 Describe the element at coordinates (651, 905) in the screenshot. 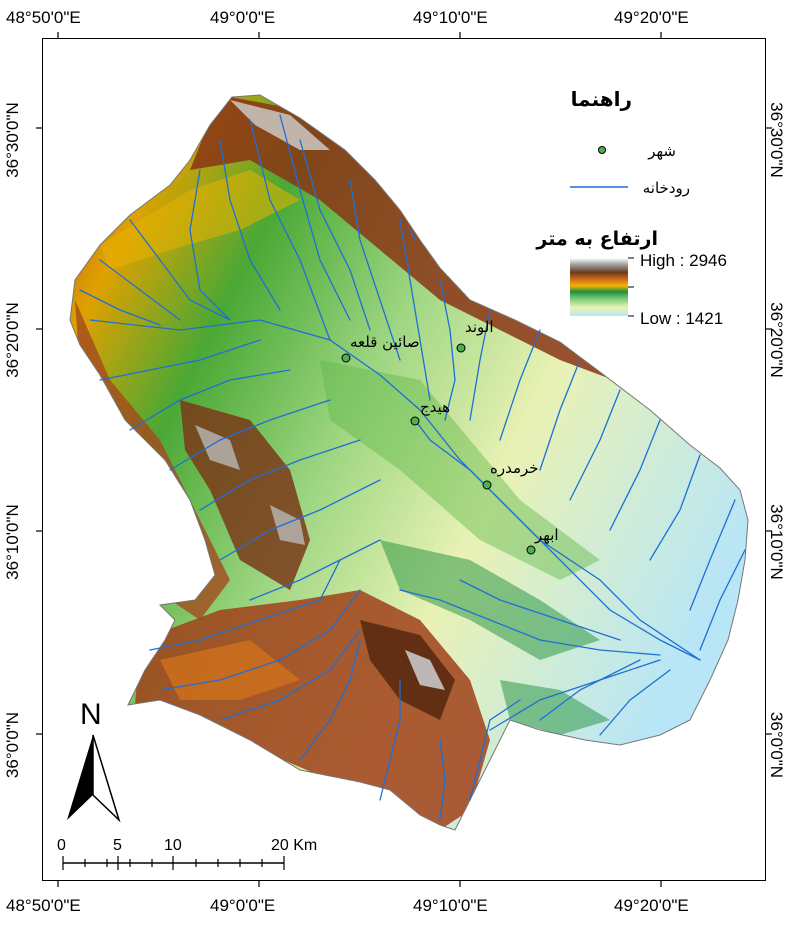

I see `bottom-tick-label: 49°20'0"E` at that location.